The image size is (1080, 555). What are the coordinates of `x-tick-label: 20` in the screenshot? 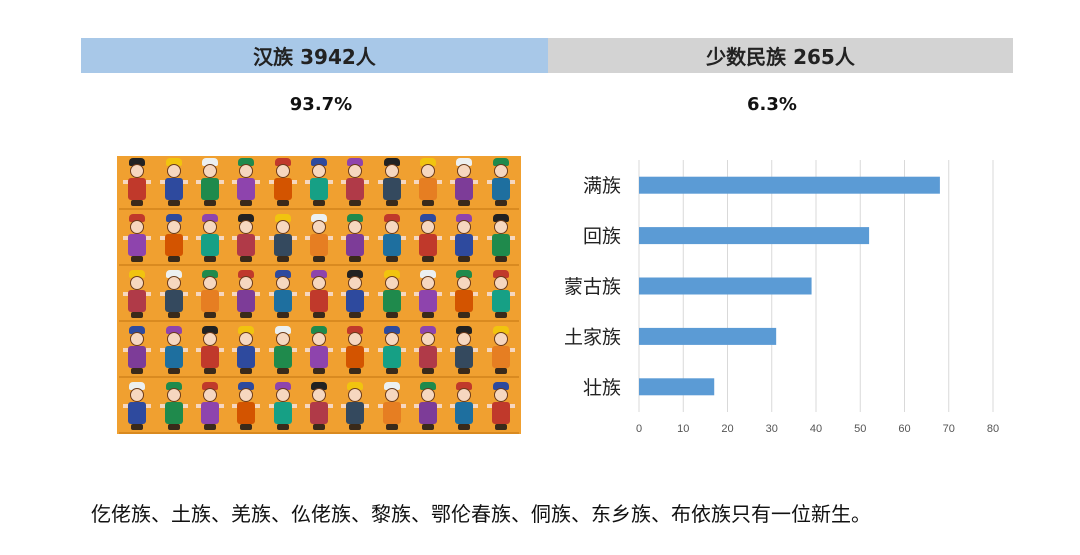 It's located at (727, 429).